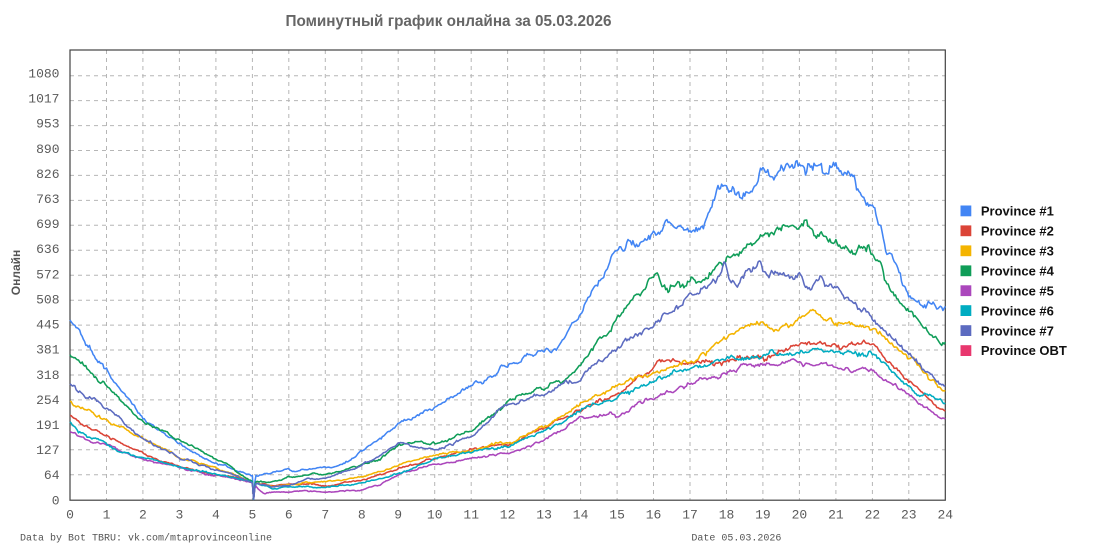 The image size is (1095, 555). I want to click on svg-text: 18, so click(727, 514).